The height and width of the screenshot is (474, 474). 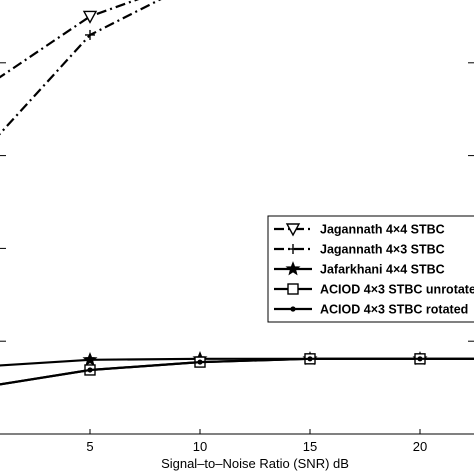 I want to click on legend-entry: ACIOD 4×3 STBC unrotated, so click(x=374, y=290).